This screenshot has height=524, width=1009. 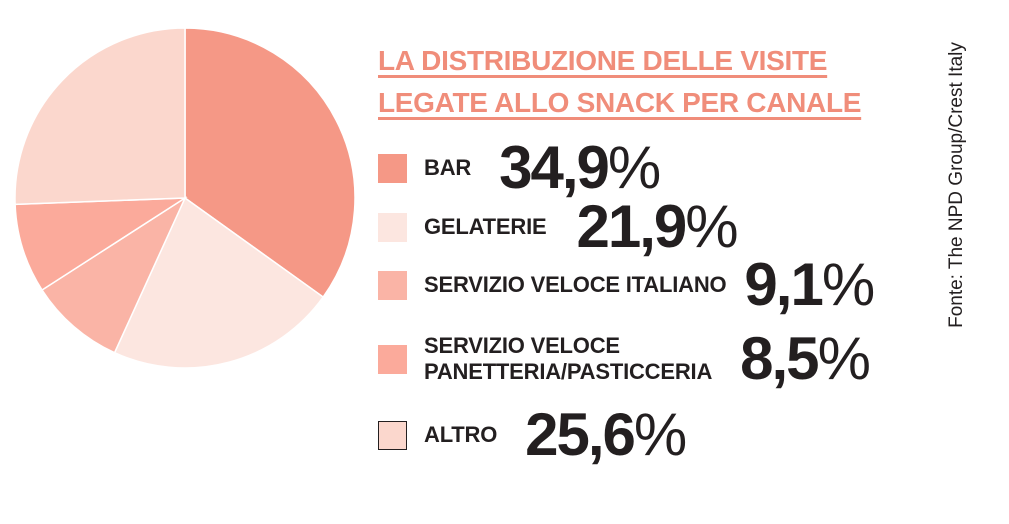 I want to click on legend-item-bar: BAR 34,9%, so click(x=519, y=168).